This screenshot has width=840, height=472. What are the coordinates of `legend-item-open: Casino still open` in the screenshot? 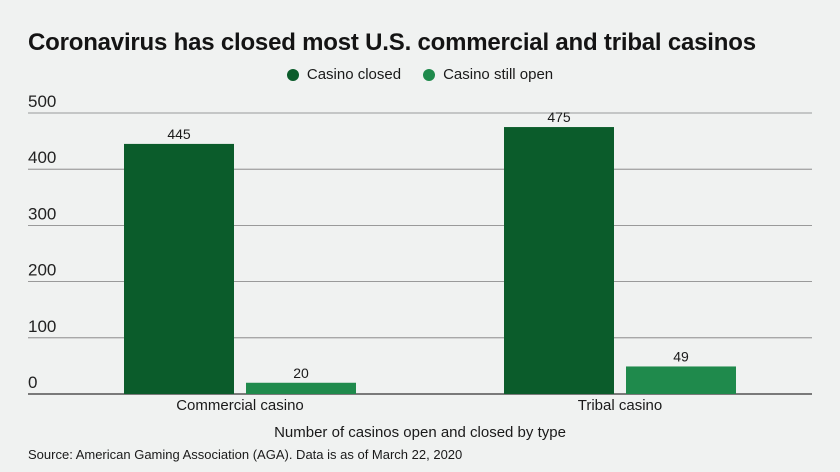 It's located at (488, 74).